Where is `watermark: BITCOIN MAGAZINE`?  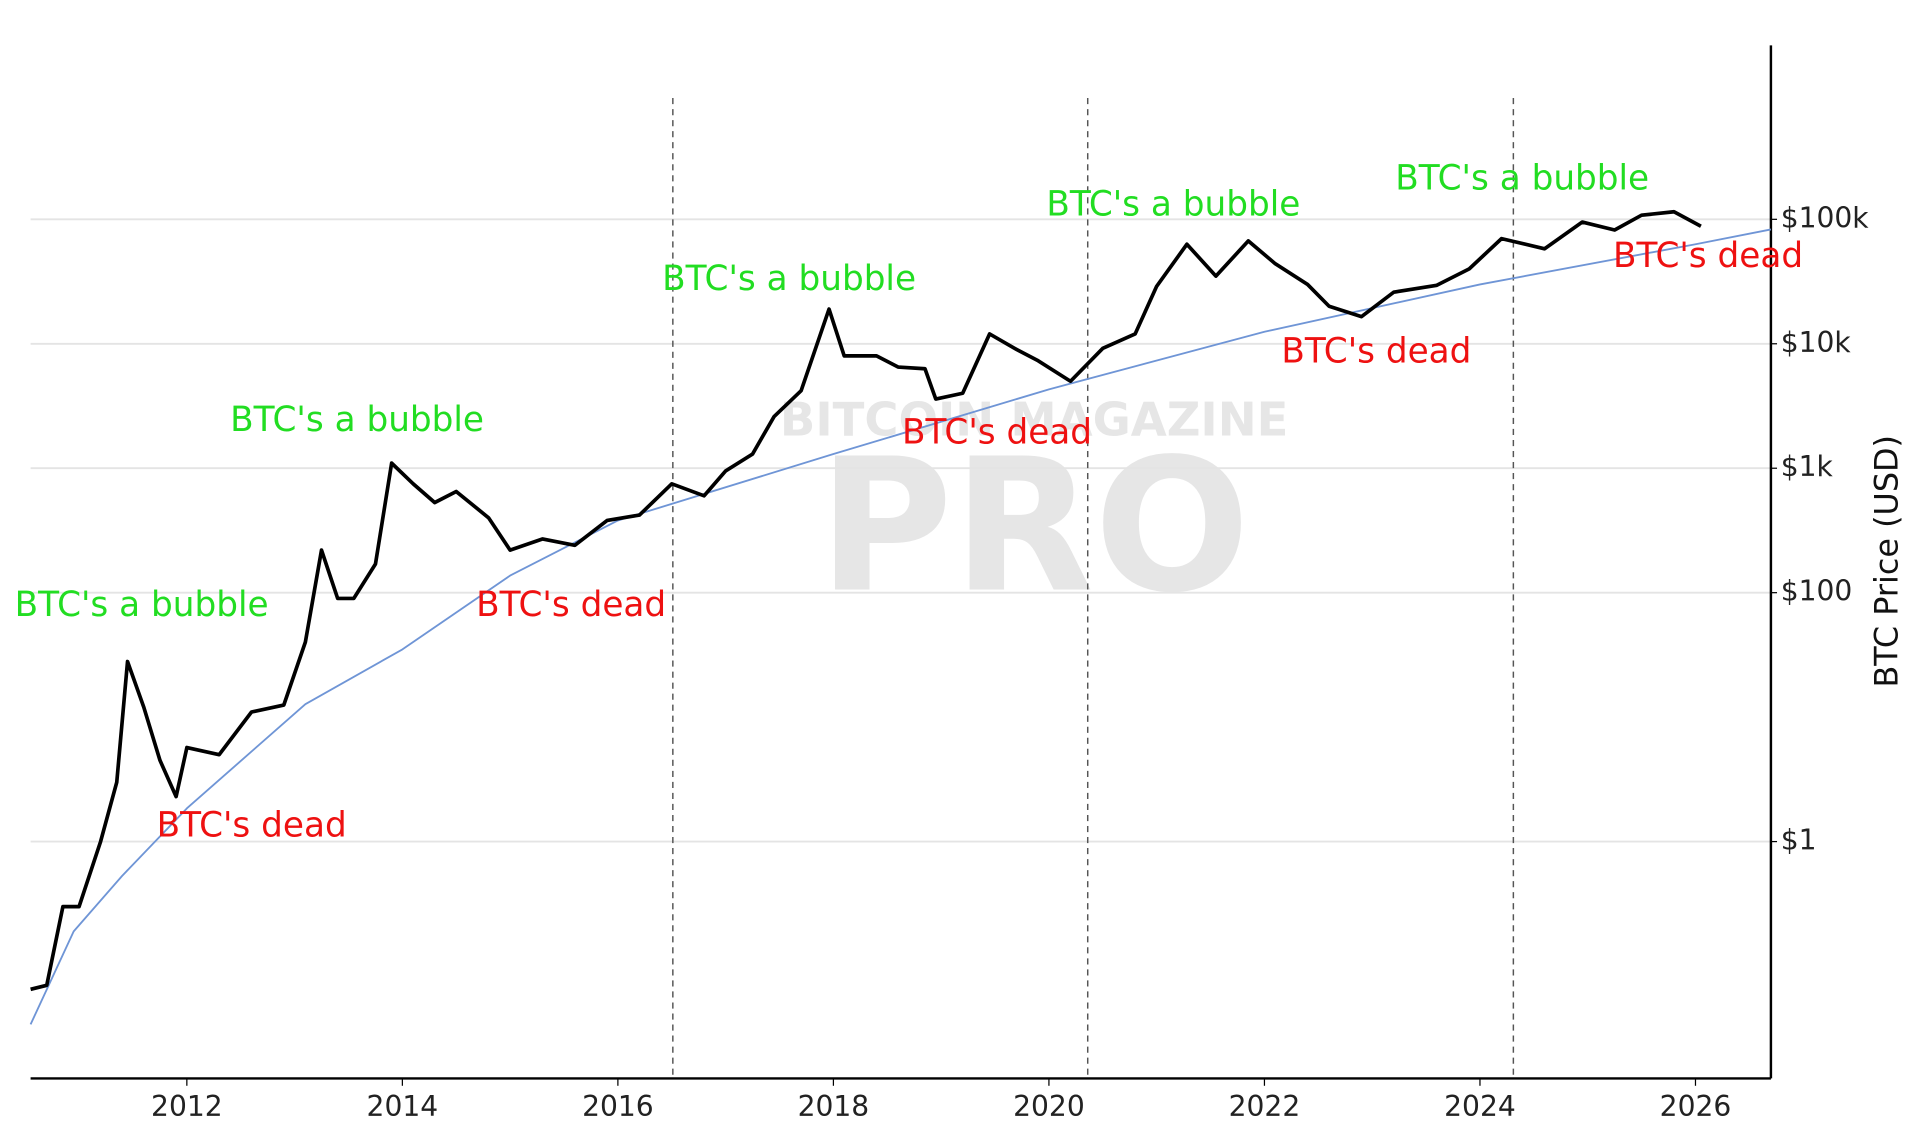 watermark: BITCOIN MAGAZINE is located at coordinates (1034, 419).